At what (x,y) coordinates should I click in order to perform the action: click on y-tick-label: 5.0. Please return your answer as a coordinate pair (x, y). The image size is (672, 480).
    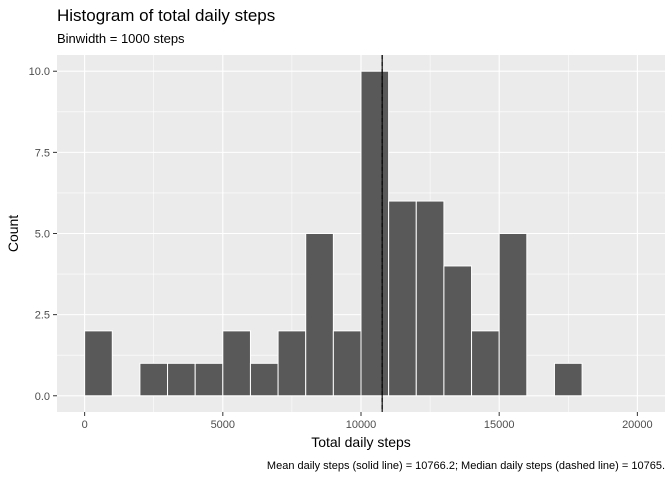
    Looking at the image, I should click on (42, 235).